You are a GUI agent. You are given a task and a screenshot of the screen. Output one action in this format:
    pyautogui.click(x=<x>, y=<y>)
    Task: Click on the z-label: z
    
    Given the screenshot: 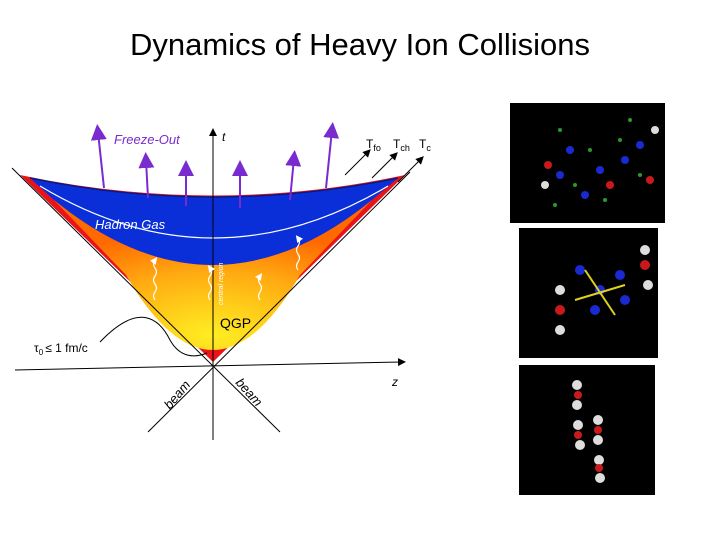 What is the action you would take?
    pyautogui.click(x=394, y=382)
    